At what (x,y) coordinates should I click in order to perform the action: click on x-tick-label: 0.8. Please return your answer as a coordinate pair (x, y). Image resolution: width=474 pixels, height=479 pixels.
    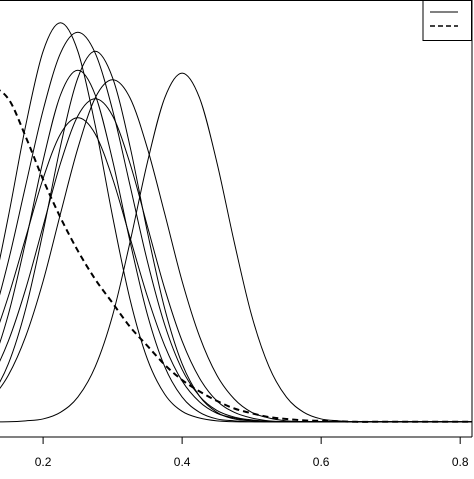
    Looking at the image, I should click on (460, 462).